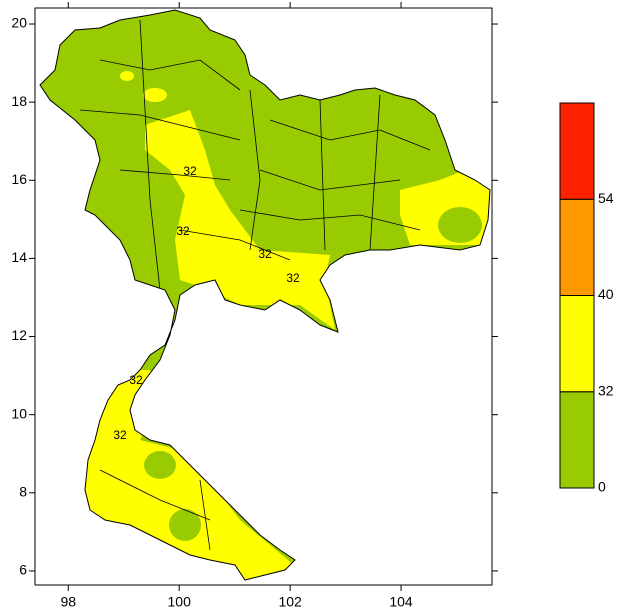 The image size is (620, 610). I want to click on contour-labels: 32 32 32 32 32 32, so click(206, 303).